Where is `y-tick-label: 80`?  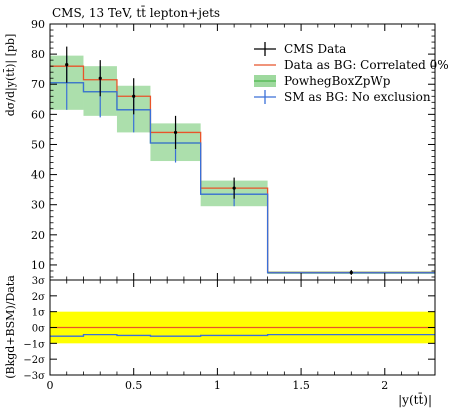 y-tick-label: 80 is located at coordinates (38, 54).